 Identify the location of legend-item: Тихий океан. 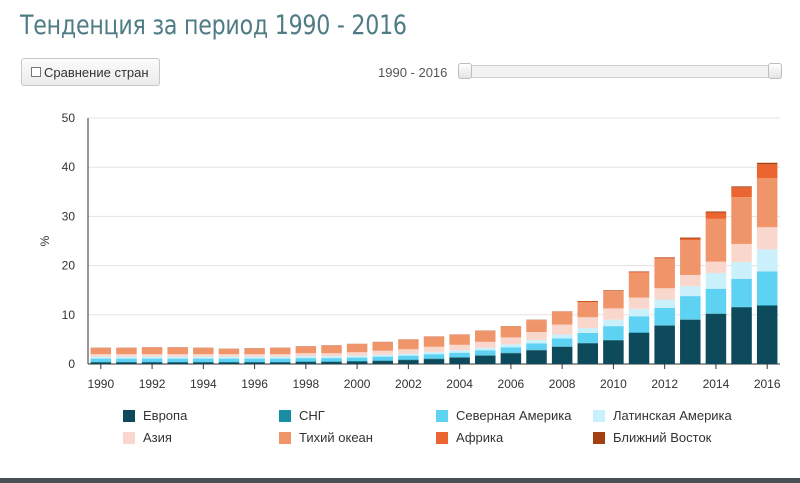
(326, 437).